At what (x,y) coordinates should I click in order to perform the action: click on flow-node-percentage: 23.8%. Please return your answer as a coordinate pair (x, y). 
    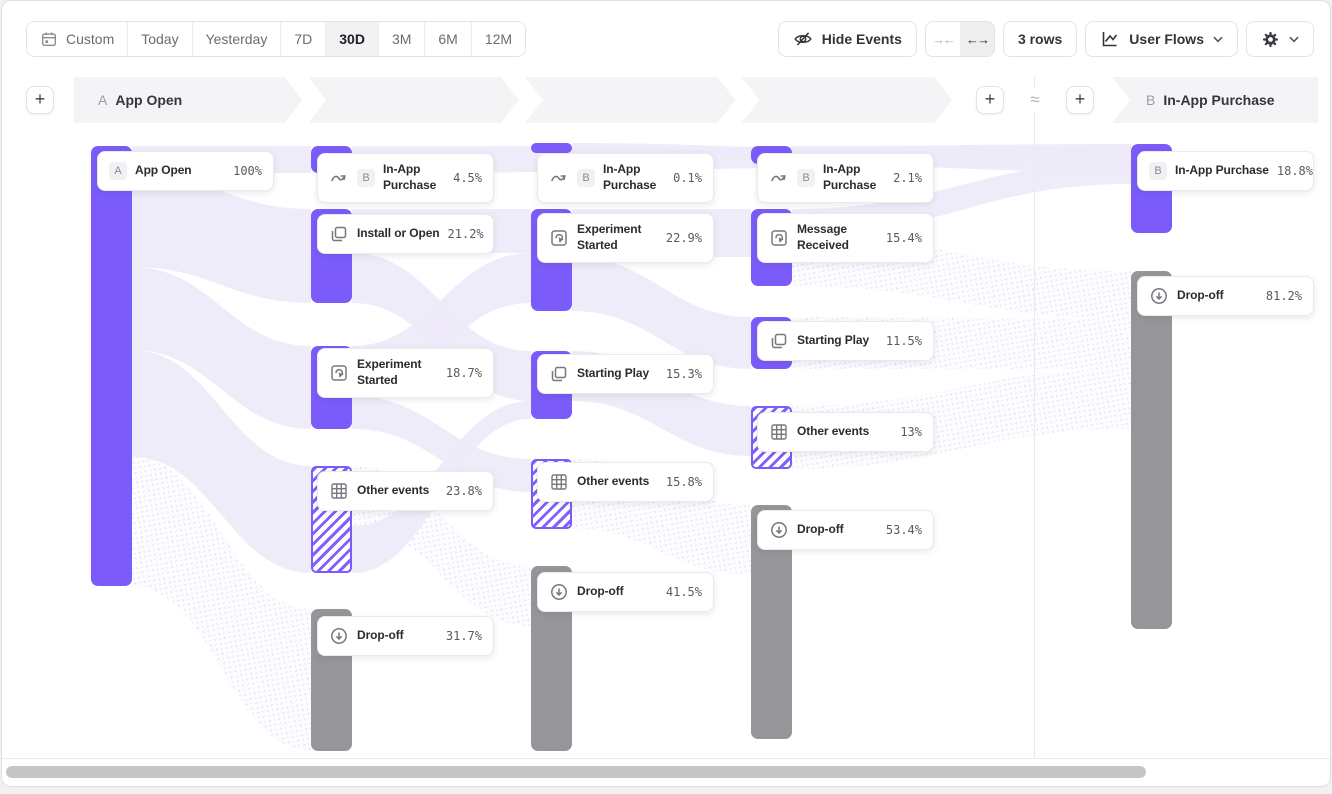
    Looking at the image, I should click on (463, 491).